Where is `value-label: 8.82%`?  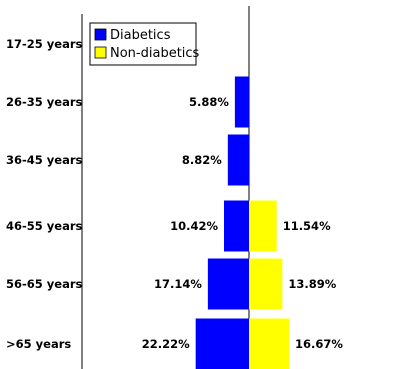
value-label: 8.82% is located at coordinates (202, 160).